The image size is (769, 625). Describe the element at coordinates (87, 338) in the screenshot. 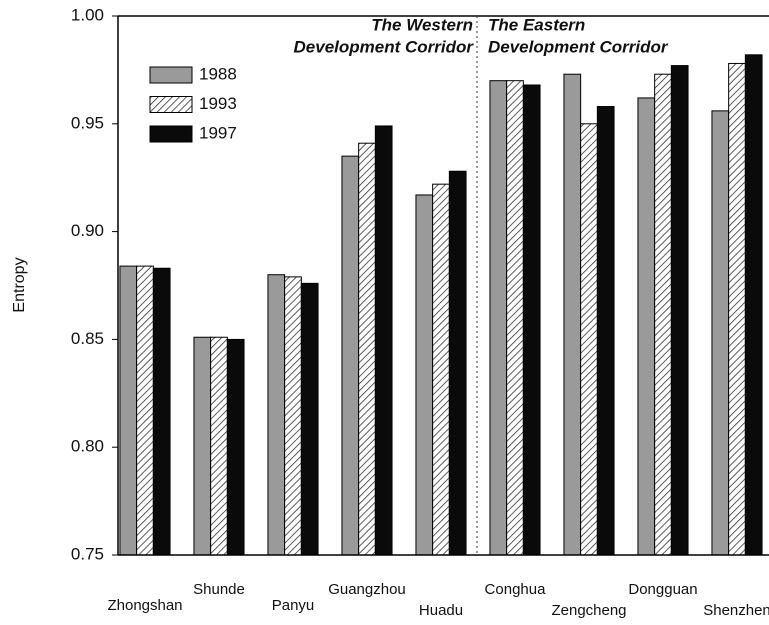

I see `y-tick-label: 0.85` at that location.